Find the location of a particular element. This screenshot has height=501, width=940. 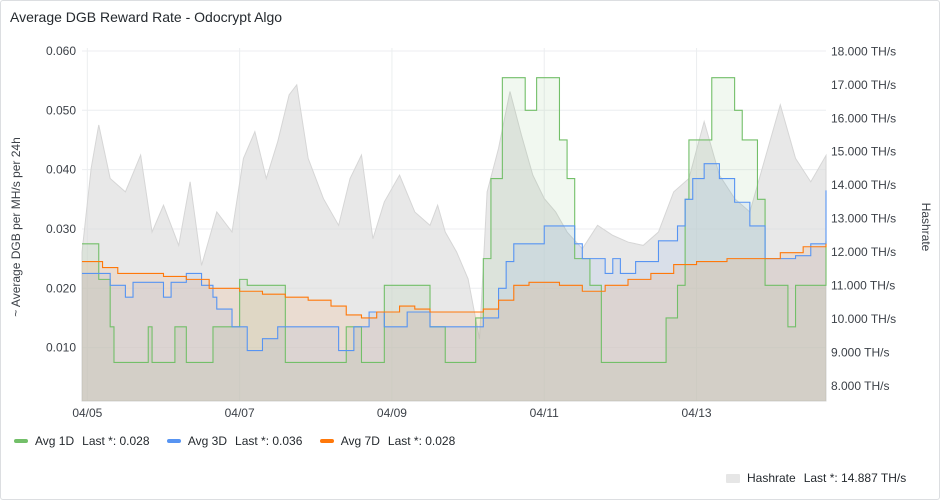

legend-stat-hashrate: Last *: 14.887 TH/s is located at coordinates (855, 478).